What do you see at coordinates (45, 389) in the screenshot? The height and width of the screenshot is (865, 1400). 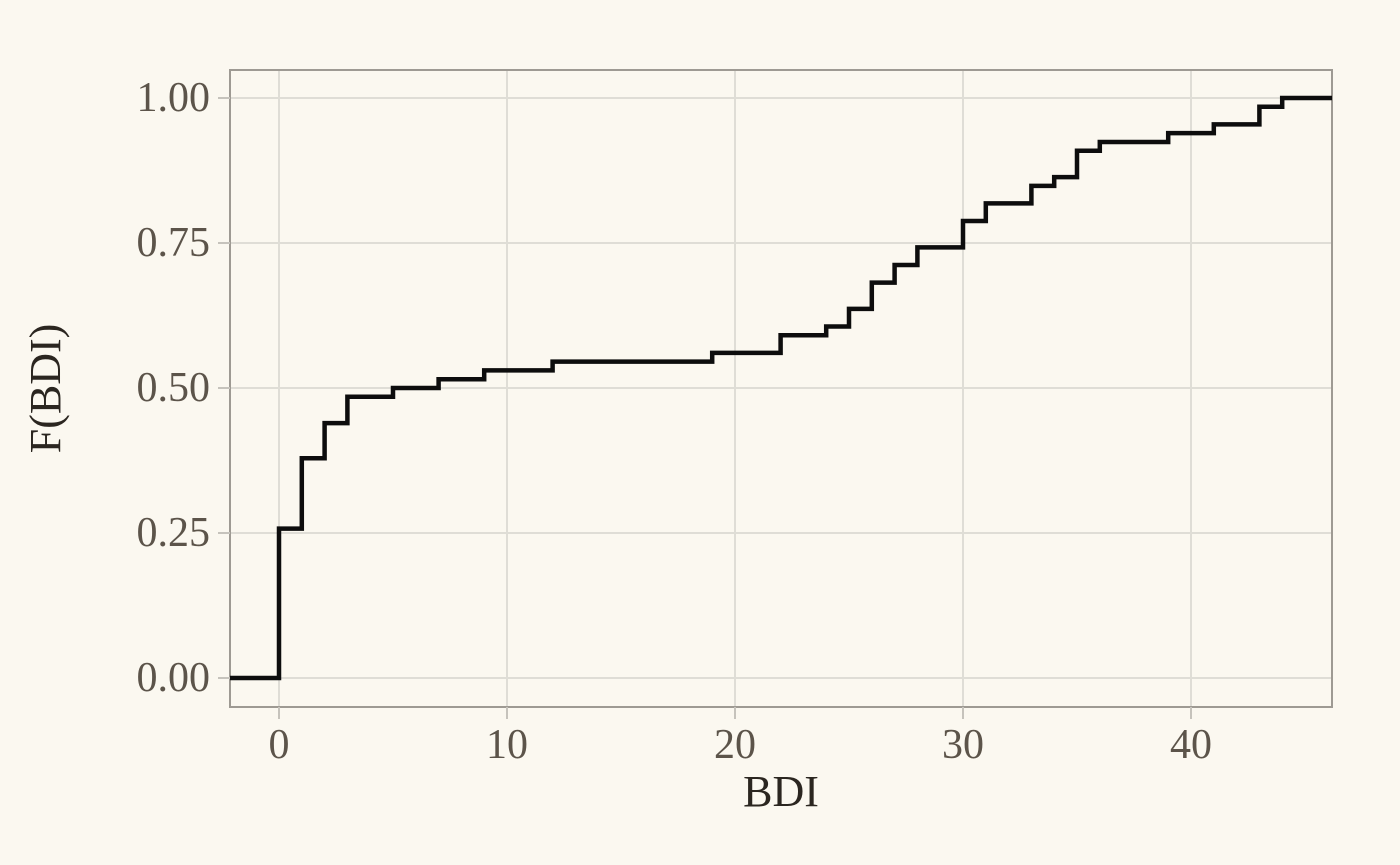 I see `y-axis-title: F(BDI)` at bounding box center [45, 389].